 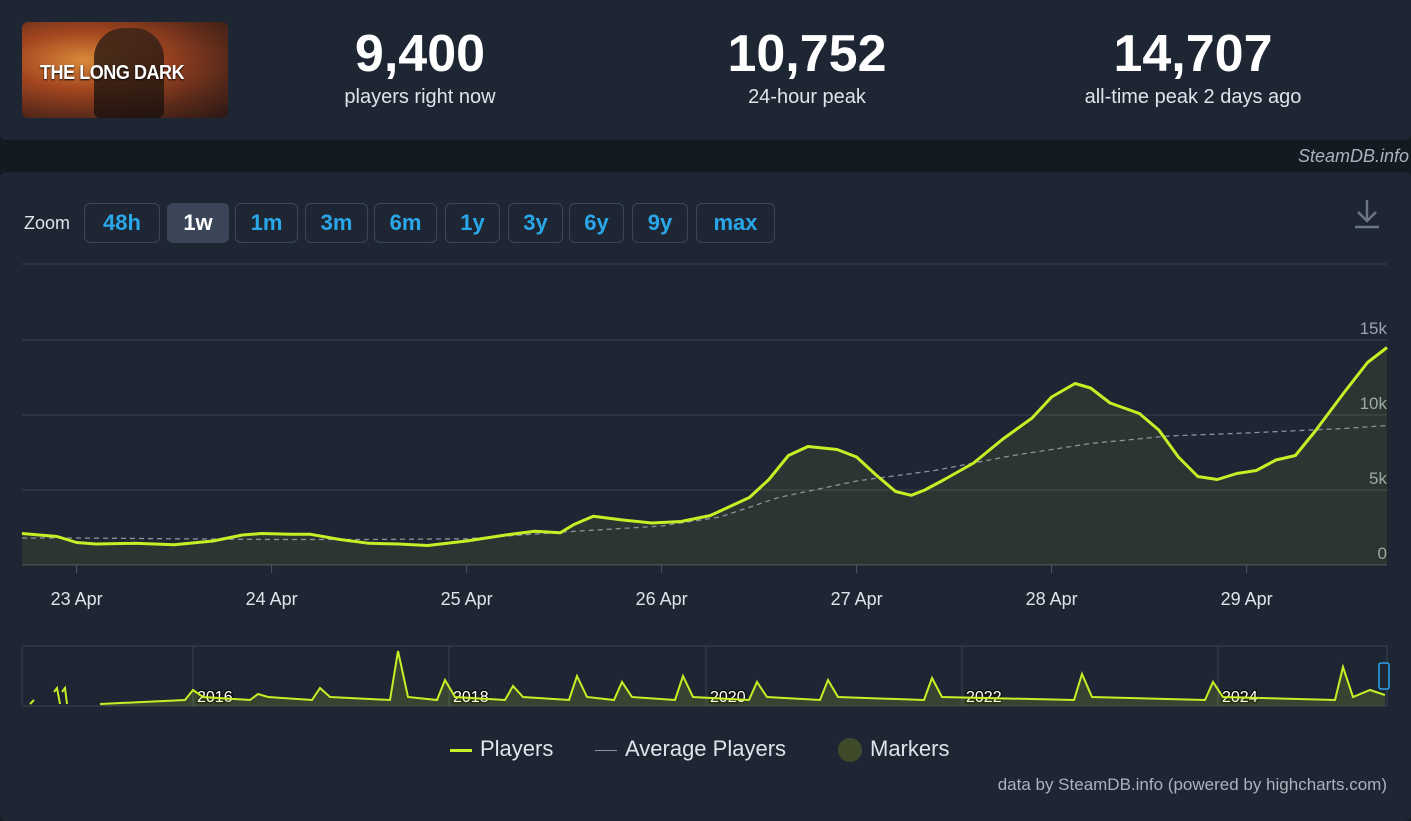 I want to click on stat-current-players: 9,400 players right now, so click(x=420, y=67).